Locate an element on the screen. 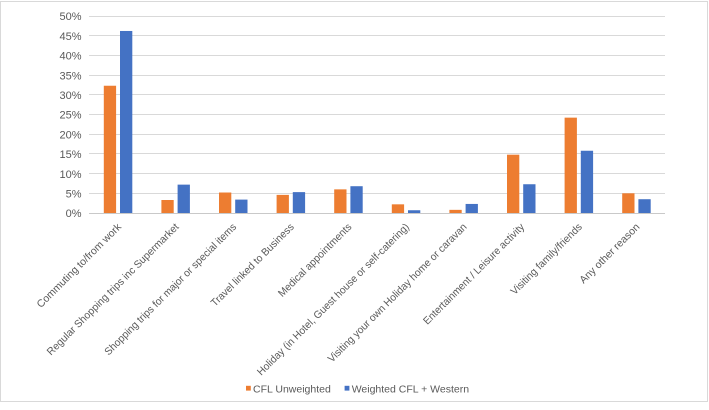  svg-text: 25% is located at coordinates (70, 116).